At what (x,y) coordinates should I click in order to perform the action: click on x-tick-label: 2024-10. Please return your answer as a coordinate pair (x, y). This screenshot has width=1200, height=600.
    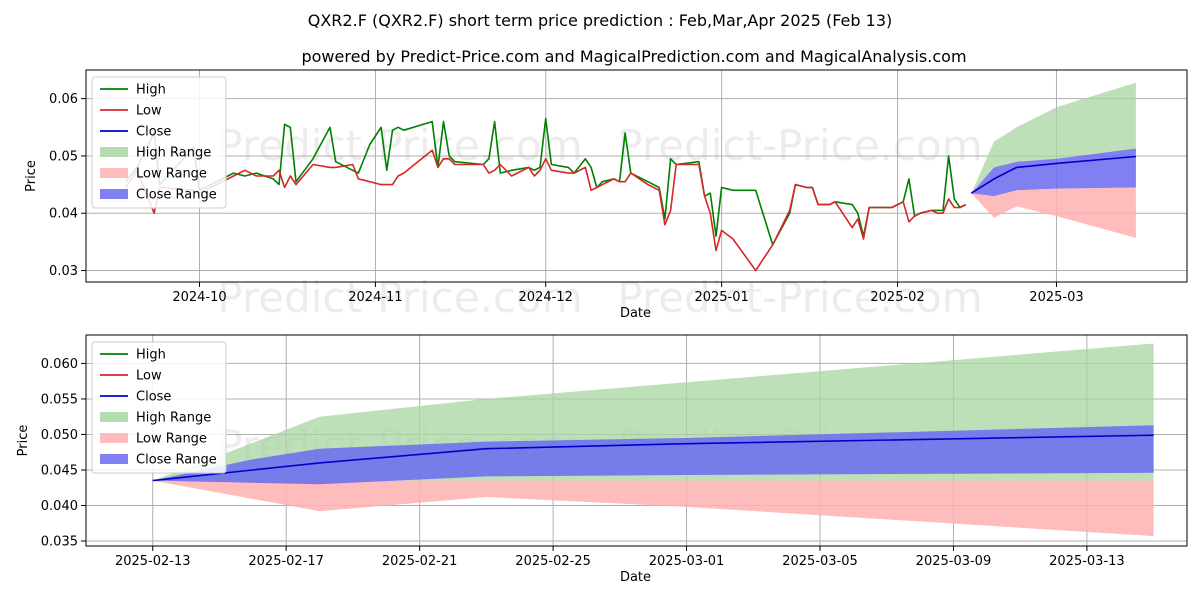
    Looking at the image, I should click on (199, 297).